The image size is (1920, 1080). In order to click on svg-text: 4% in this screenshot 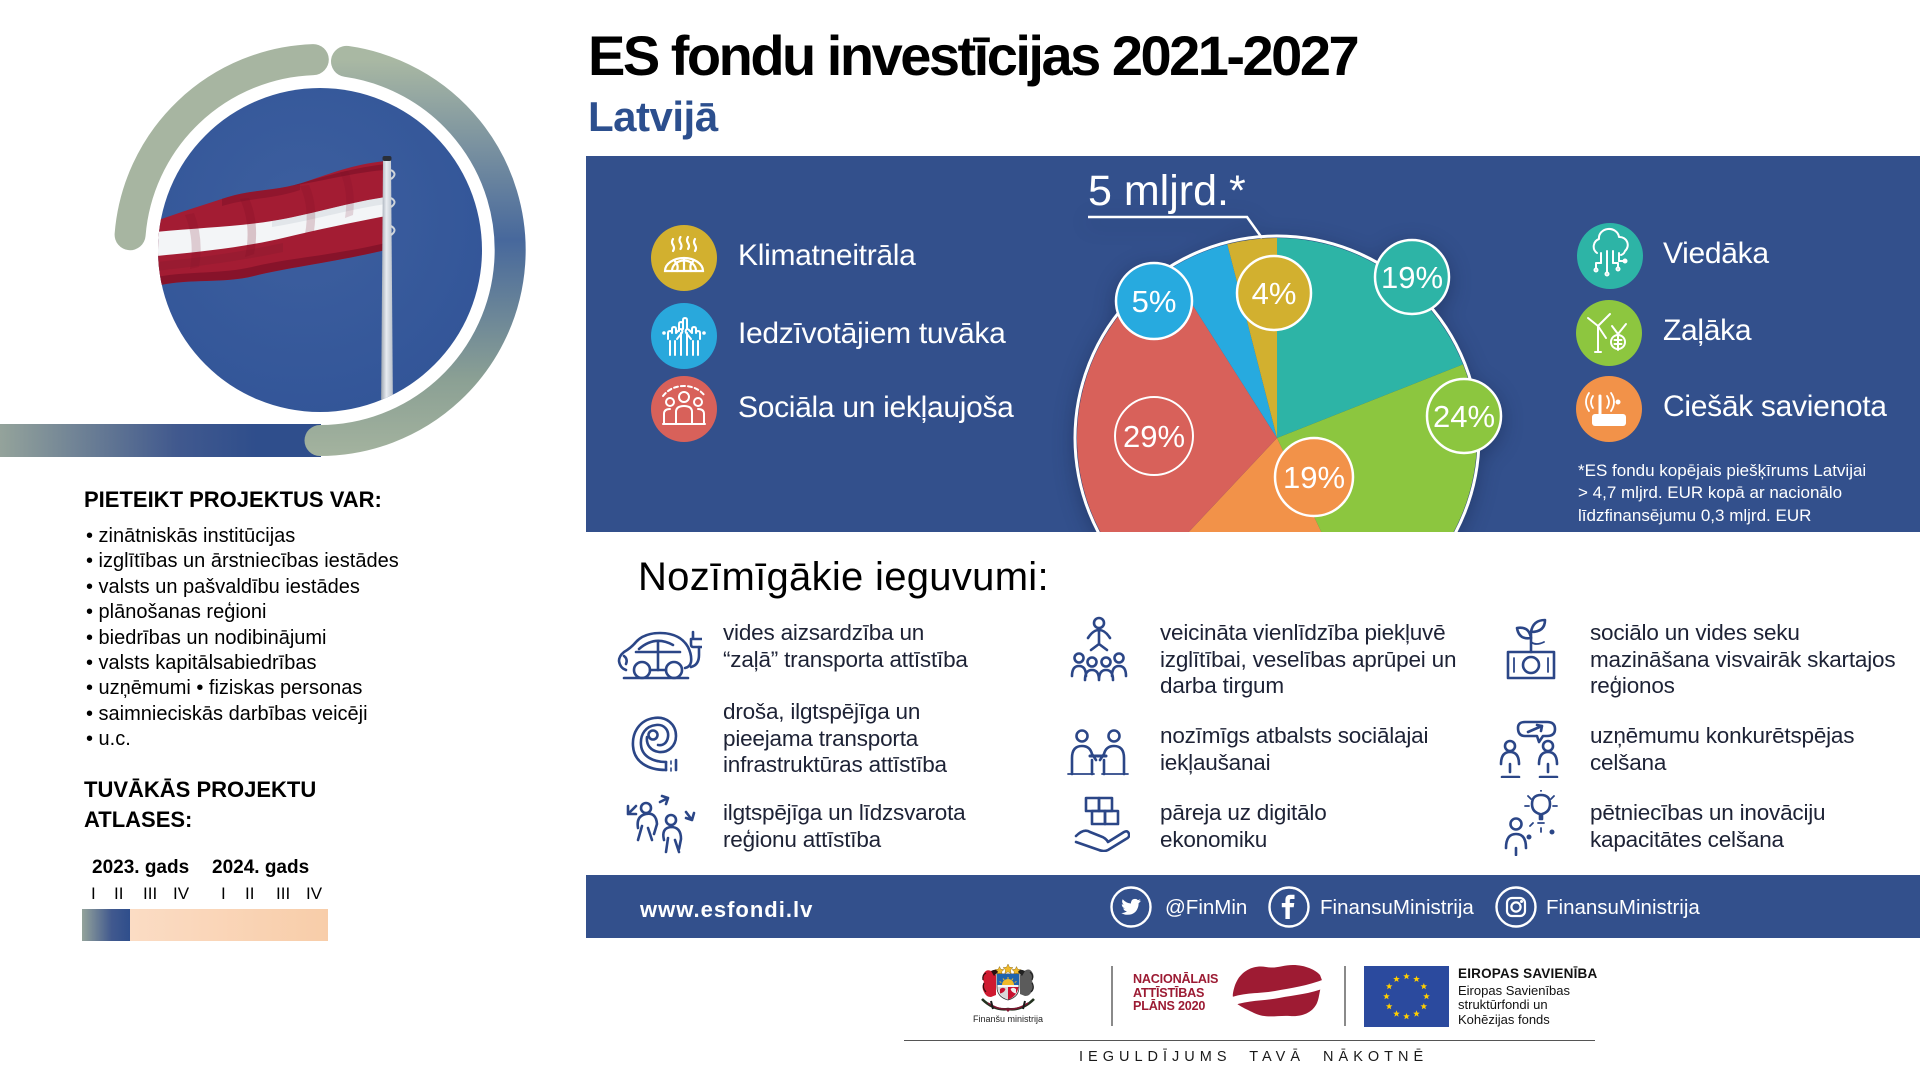, I will do `click(1274, 293)`.